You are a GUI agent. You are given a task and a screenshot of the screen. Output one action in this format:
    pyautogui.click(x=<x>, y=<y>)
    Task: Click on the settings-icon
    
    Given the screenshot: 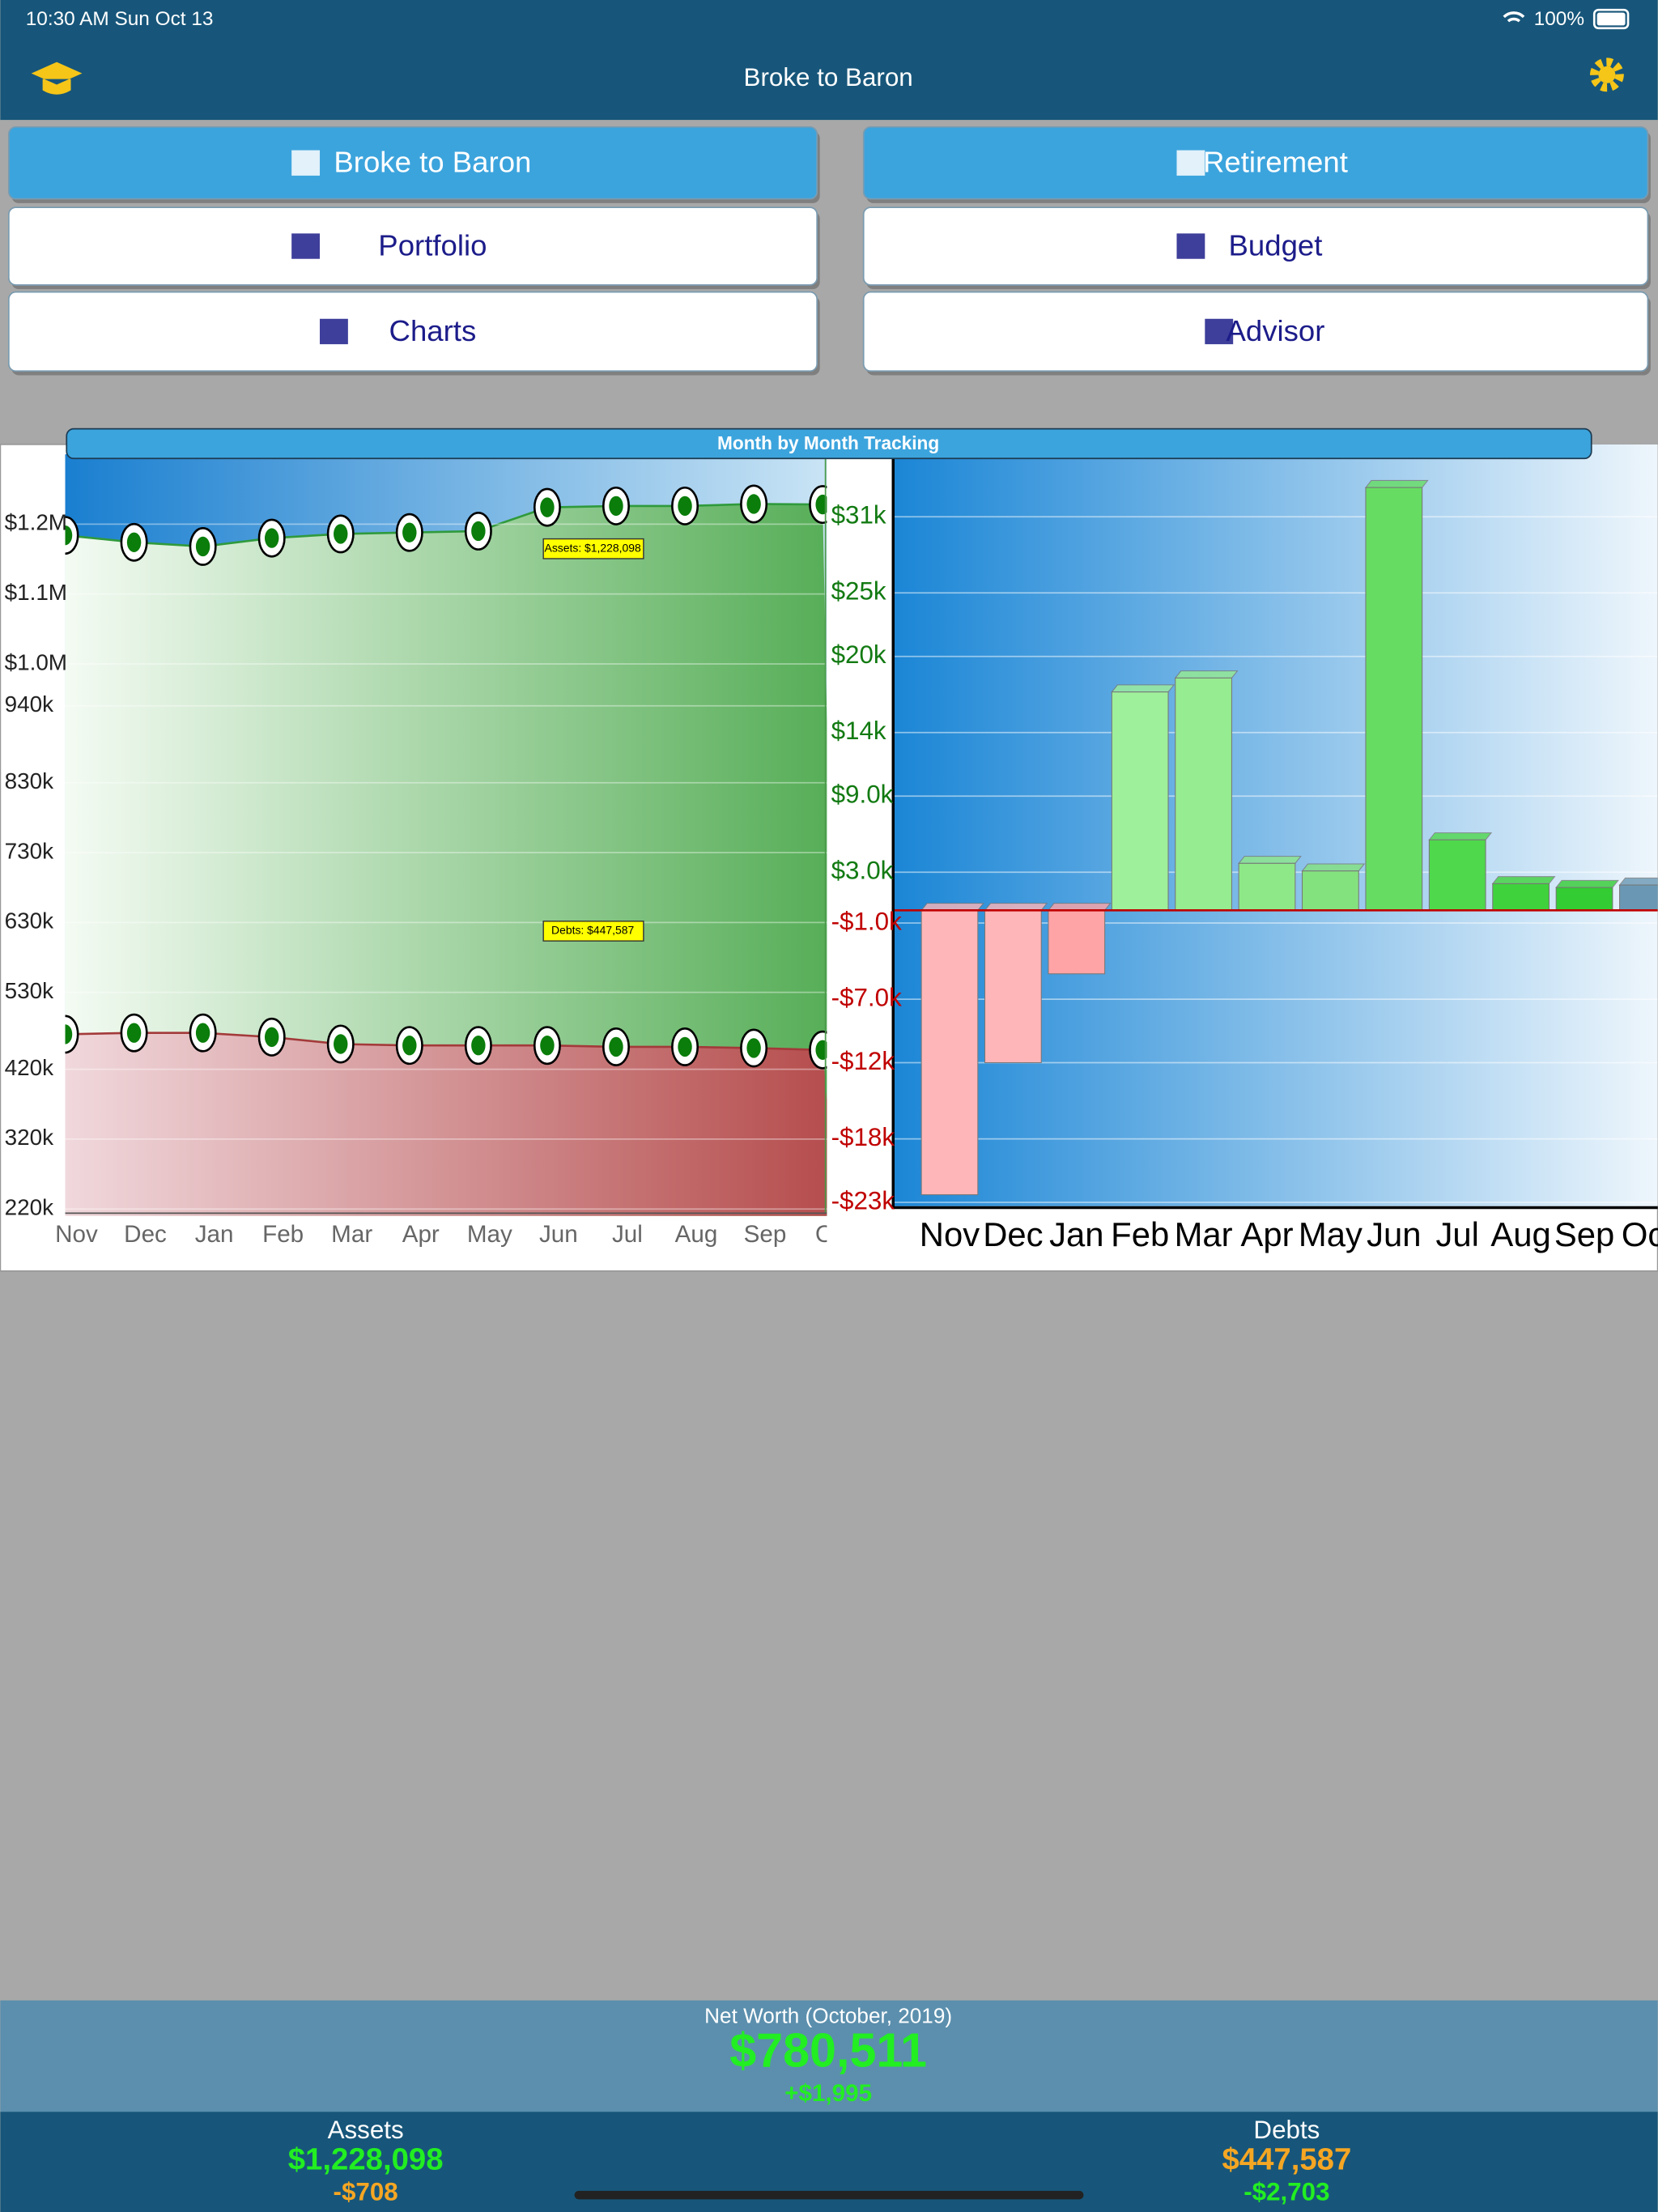 What is the action you would take?
    pyautogui.click(x=1606, y=75)
    